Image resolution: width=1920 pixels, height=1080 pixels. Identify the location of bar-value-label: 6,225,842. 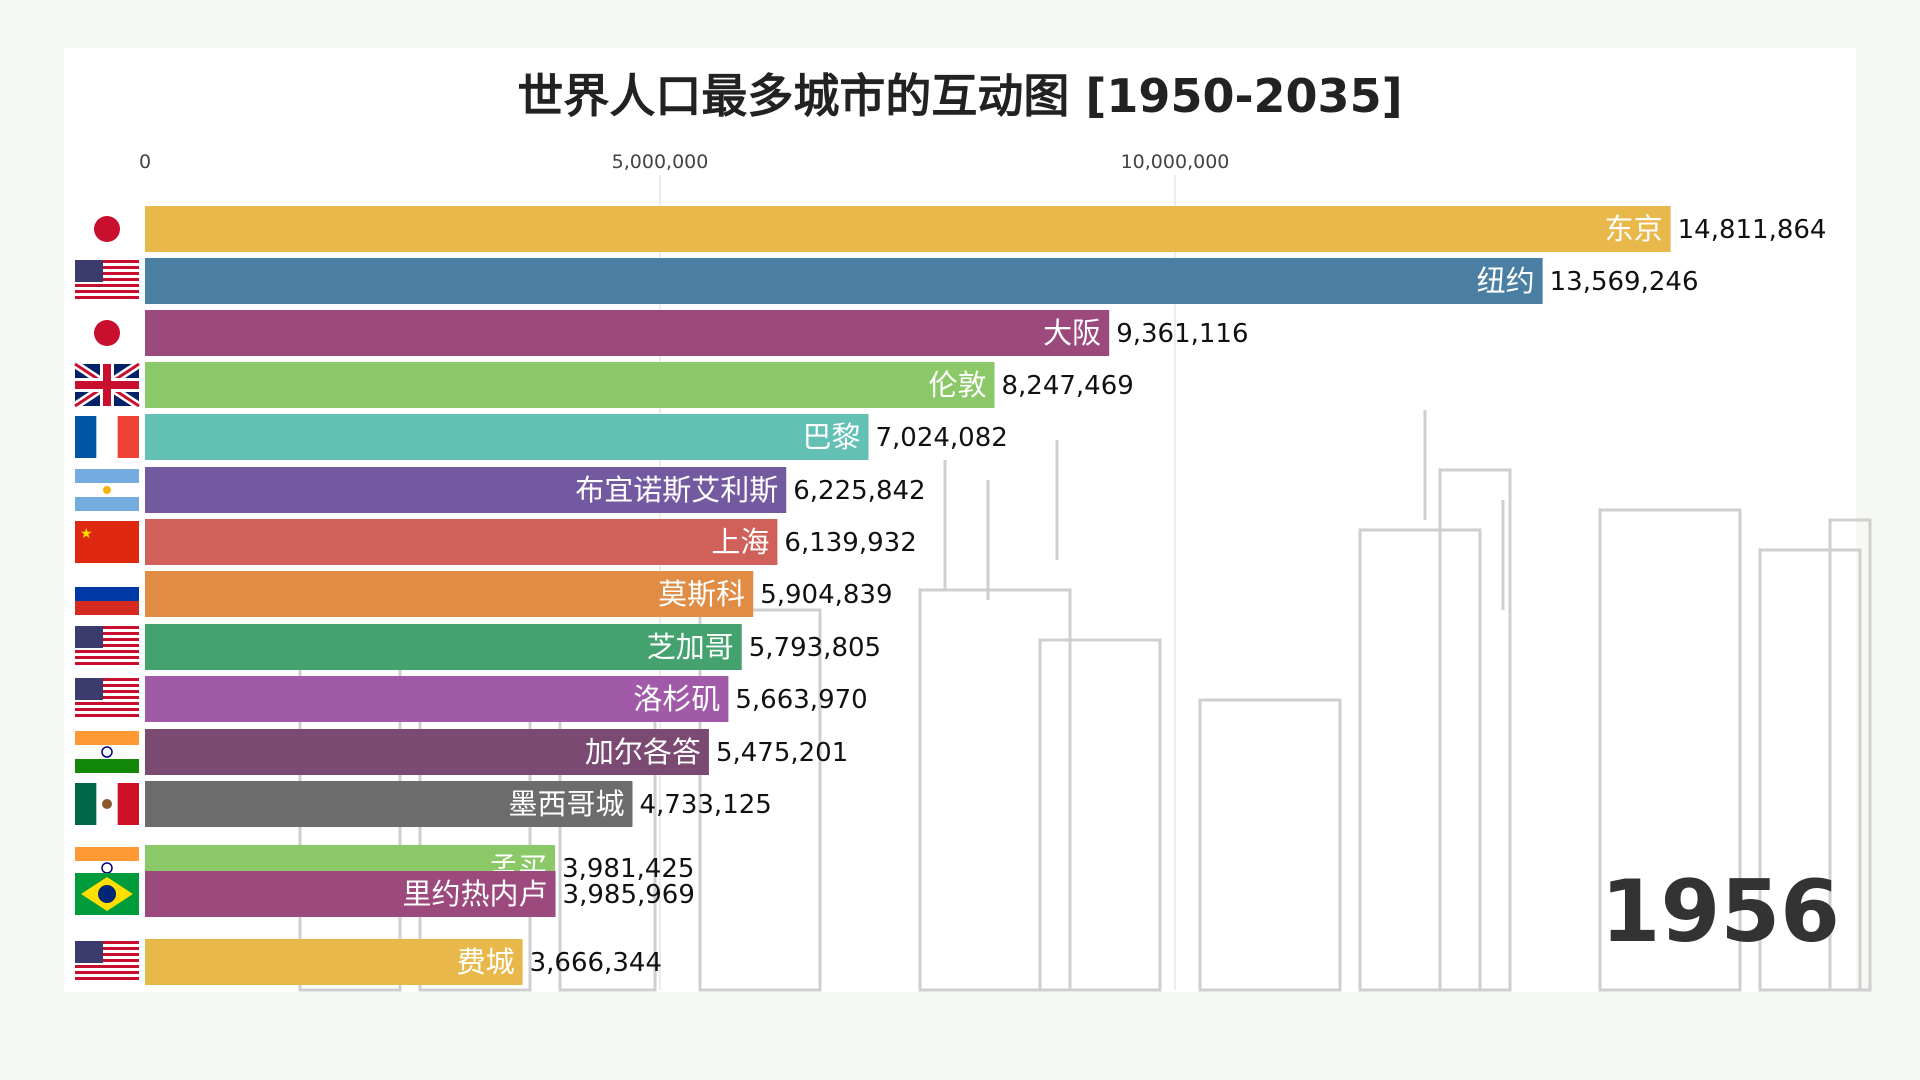
(859, 491).